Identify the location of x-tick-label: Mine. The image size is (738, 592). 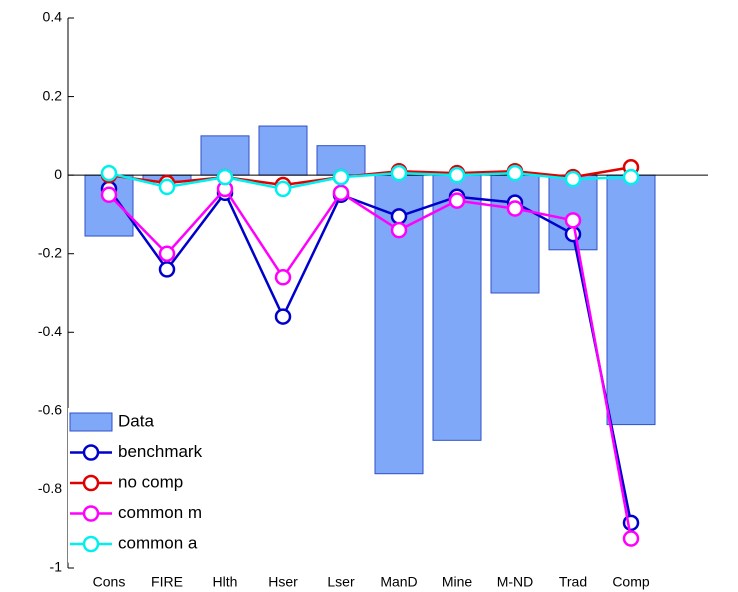
(457, 582).